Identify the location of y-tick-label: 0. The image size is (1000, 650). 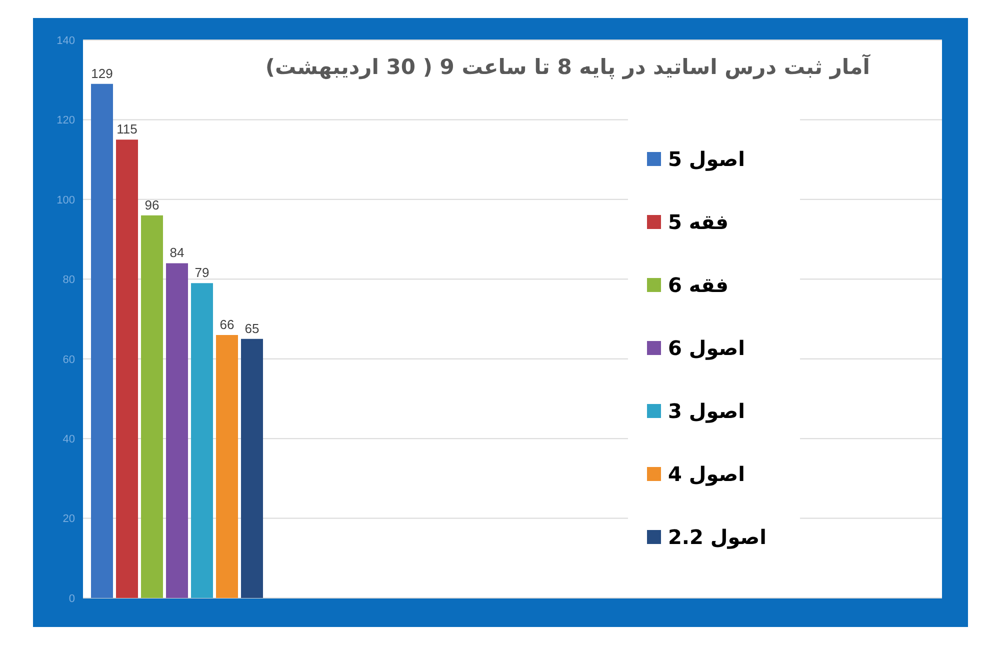
(71, 598).